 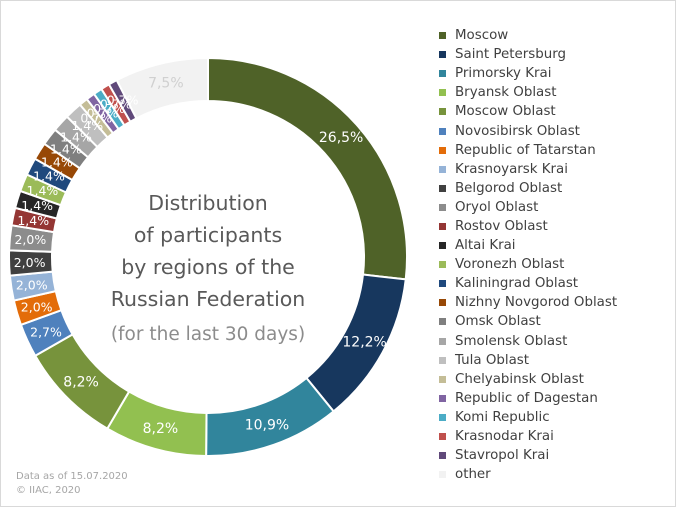 What do you see at coordinates (510, 265) in the screenshot?
I see `legend-label: Voronezh Oblast` at bounding box center [510, 265].